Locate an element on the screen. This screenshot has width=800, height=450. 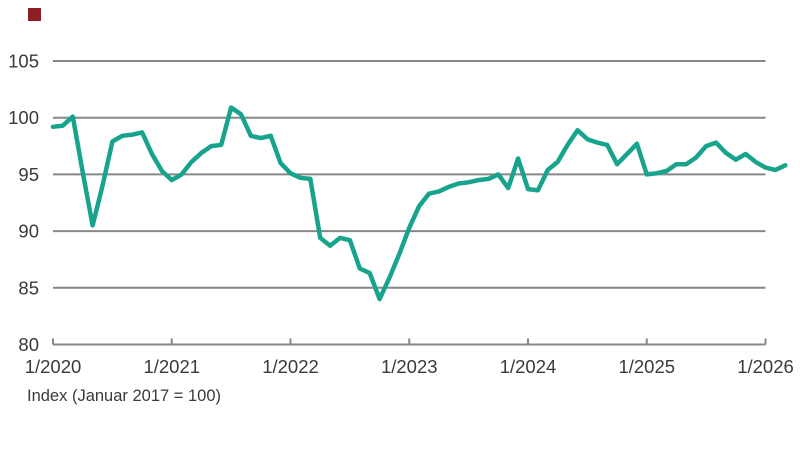
chart-caption: Index (Januar 2017 = 100) is located at coordinates (124, 396).